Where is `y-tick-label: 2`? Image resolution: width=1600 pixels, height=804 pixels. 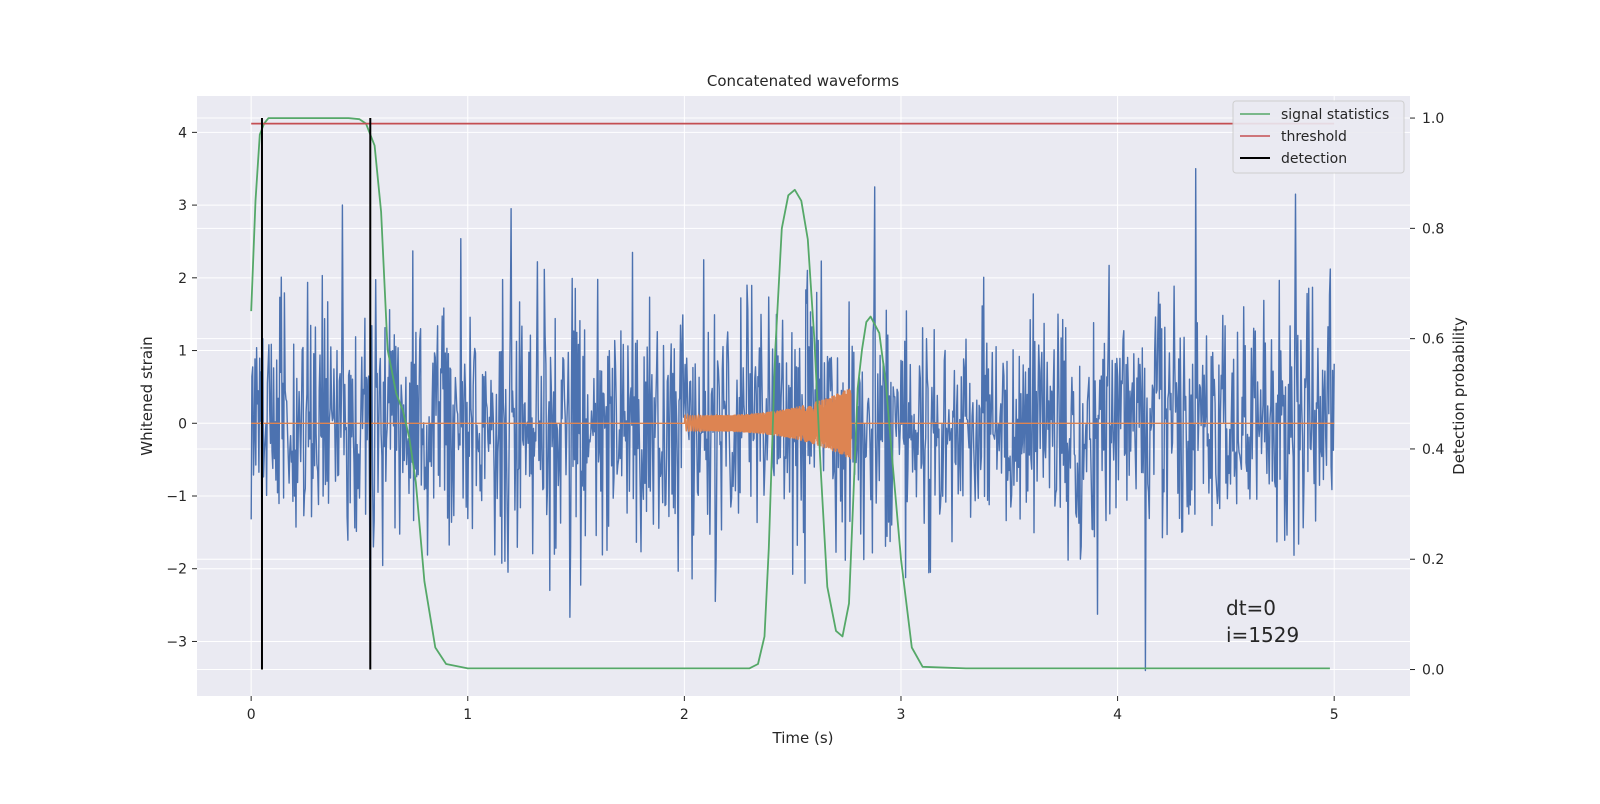
y-tick-label: 2 is located at coordinates (182, 279).